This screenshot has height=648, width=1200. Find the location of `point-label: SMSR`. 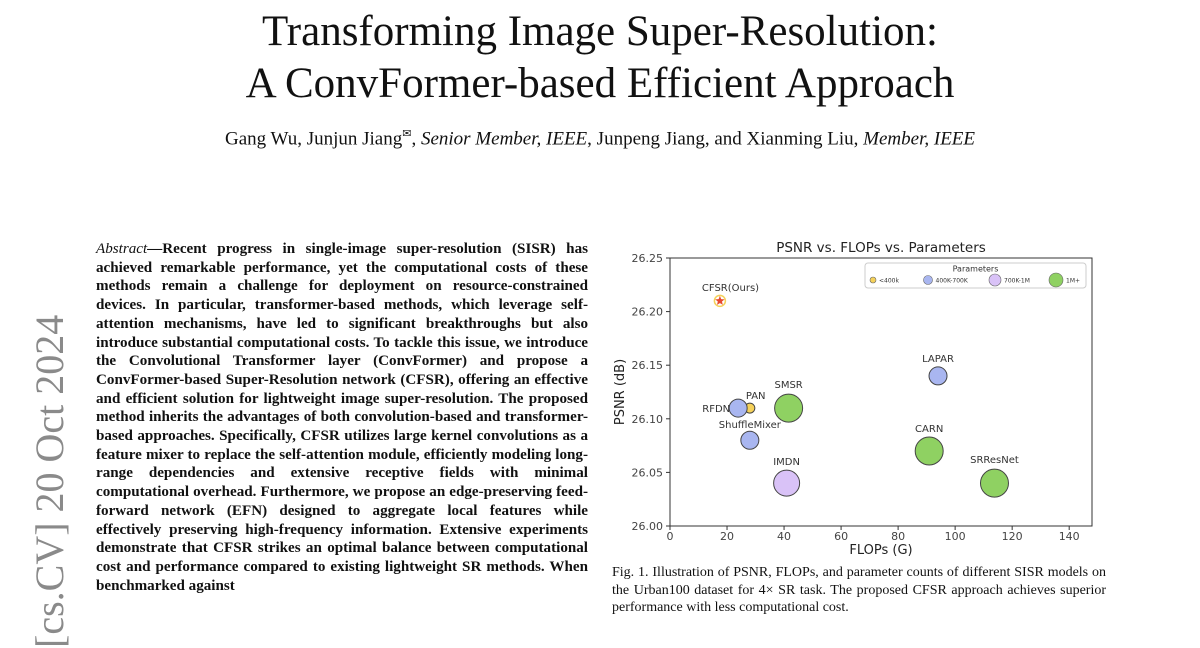

point-label: SMSR is located at coordinates (788, 385).